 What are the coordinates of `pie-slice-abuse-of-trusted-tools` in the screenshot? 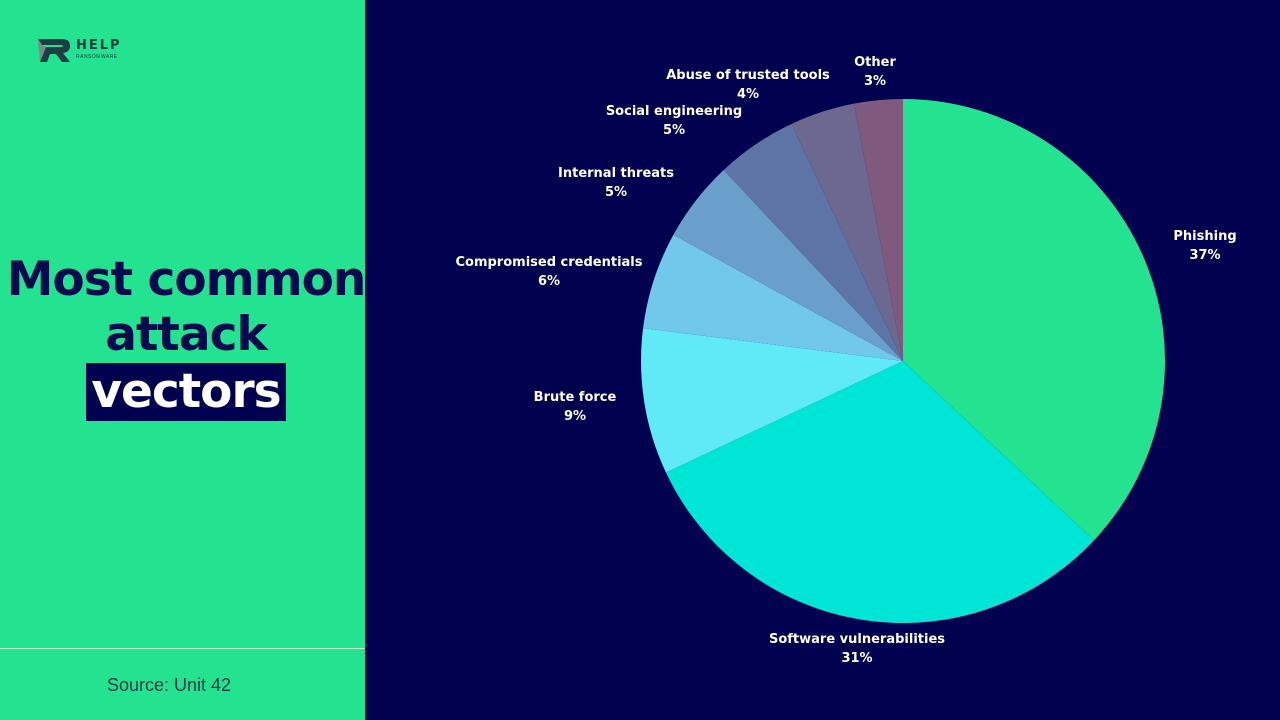 It's located at (847, 232).